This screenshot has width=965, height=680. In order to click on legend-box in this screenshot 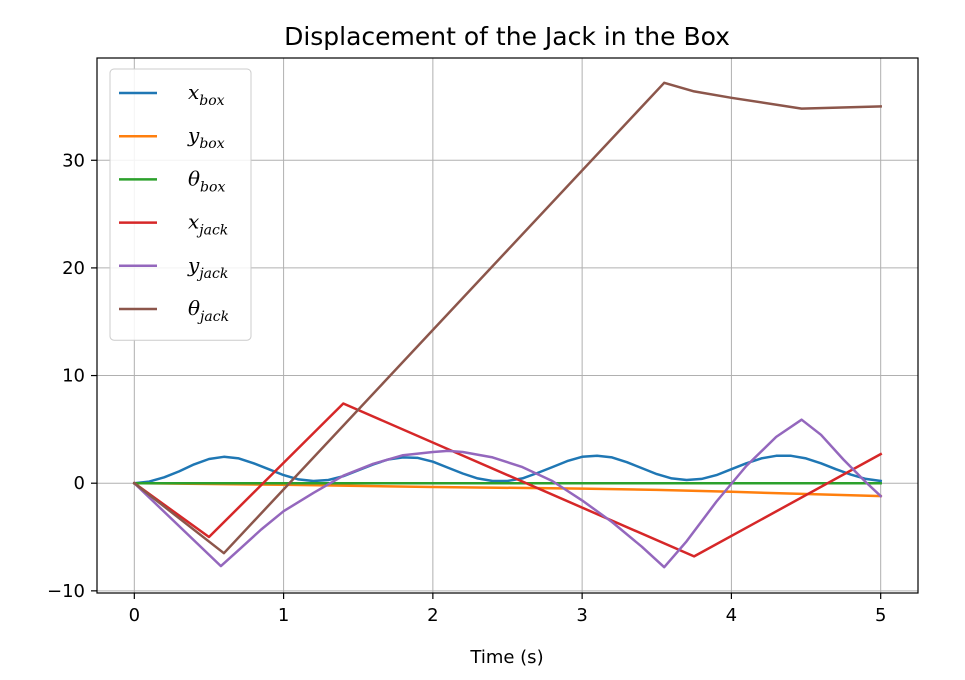, I will do `click(180, 204)`.